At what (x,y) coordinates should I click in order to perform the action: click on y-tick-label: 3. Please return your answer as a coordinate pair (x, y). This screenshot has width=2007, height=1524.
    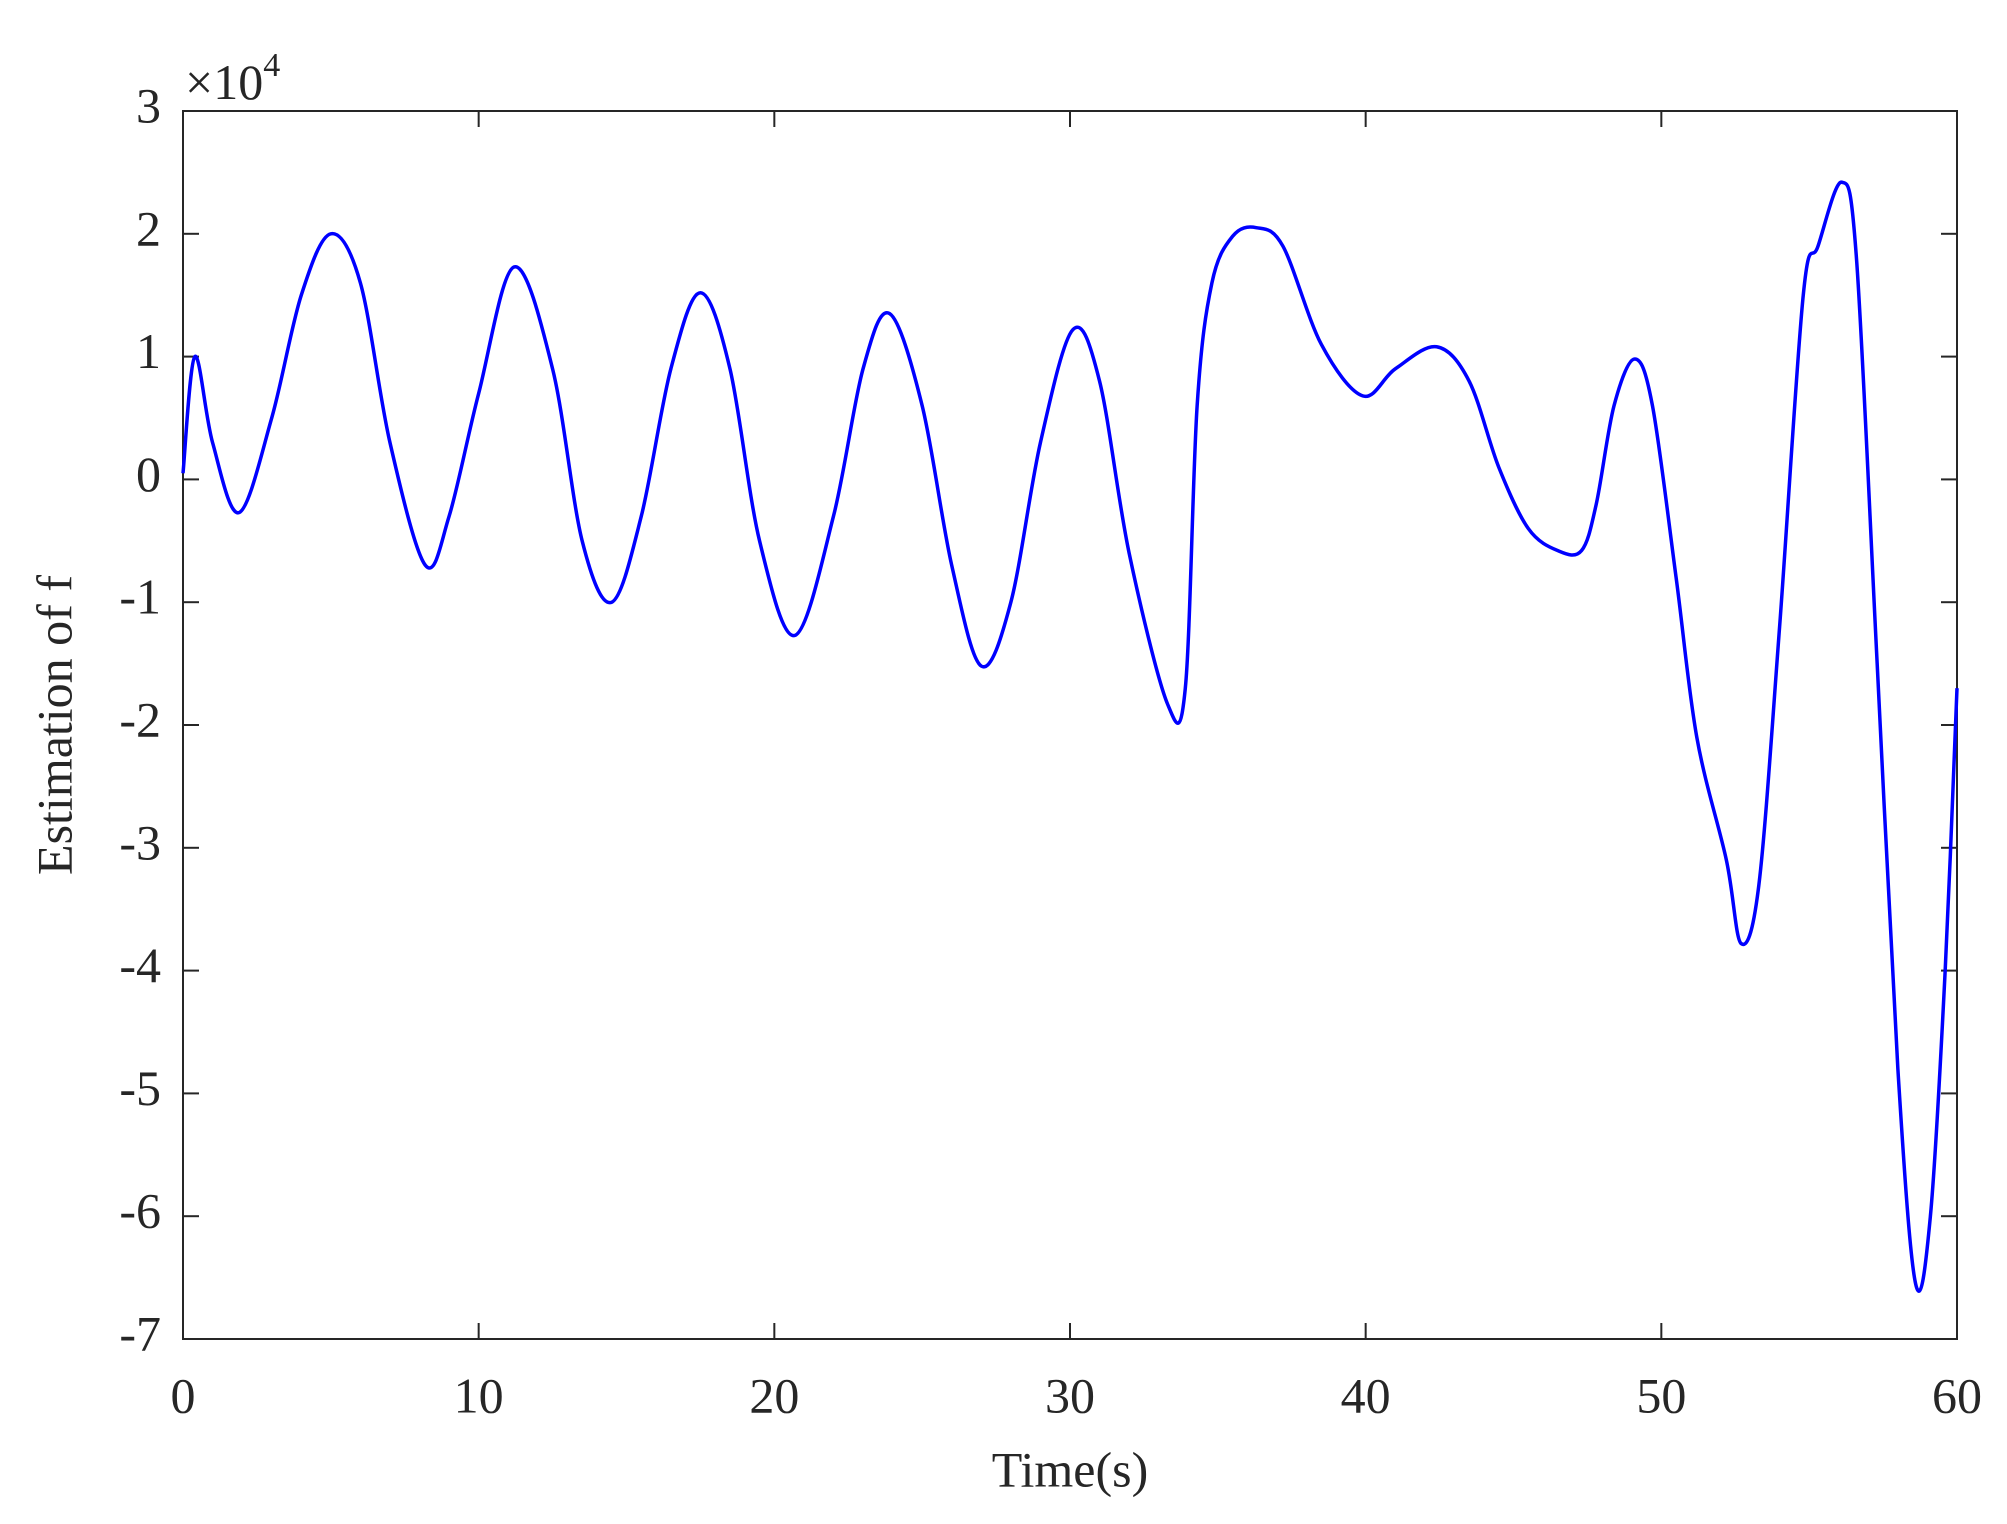
    Looking at the image, I should click on (148, 105).